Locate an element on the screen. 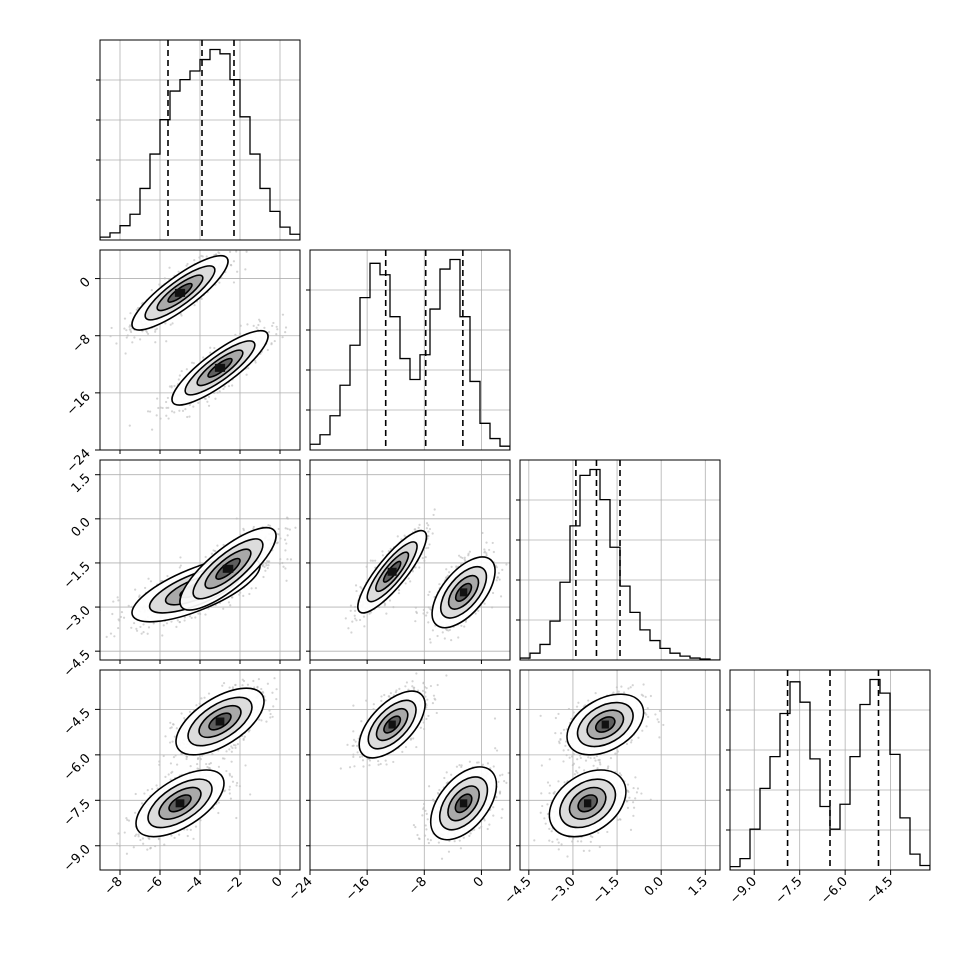 The height and width of the screenshot is (970, 970). histogram-step-line is located at coordinates (410, 354).